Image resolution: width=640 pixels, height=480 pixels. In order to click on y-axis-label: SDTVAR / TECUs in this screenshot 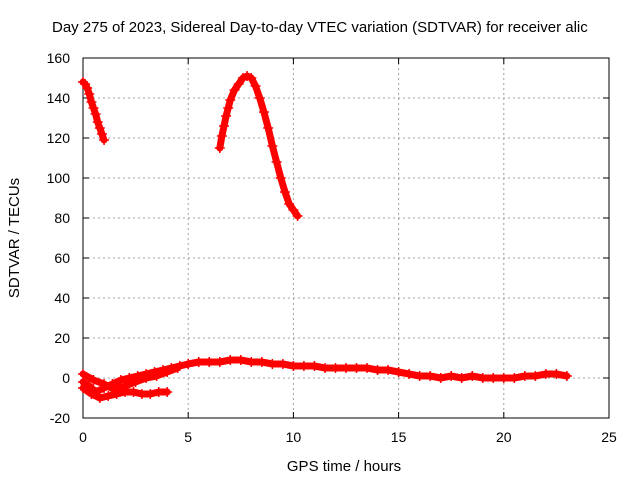, I will do `click(14, 238)`.